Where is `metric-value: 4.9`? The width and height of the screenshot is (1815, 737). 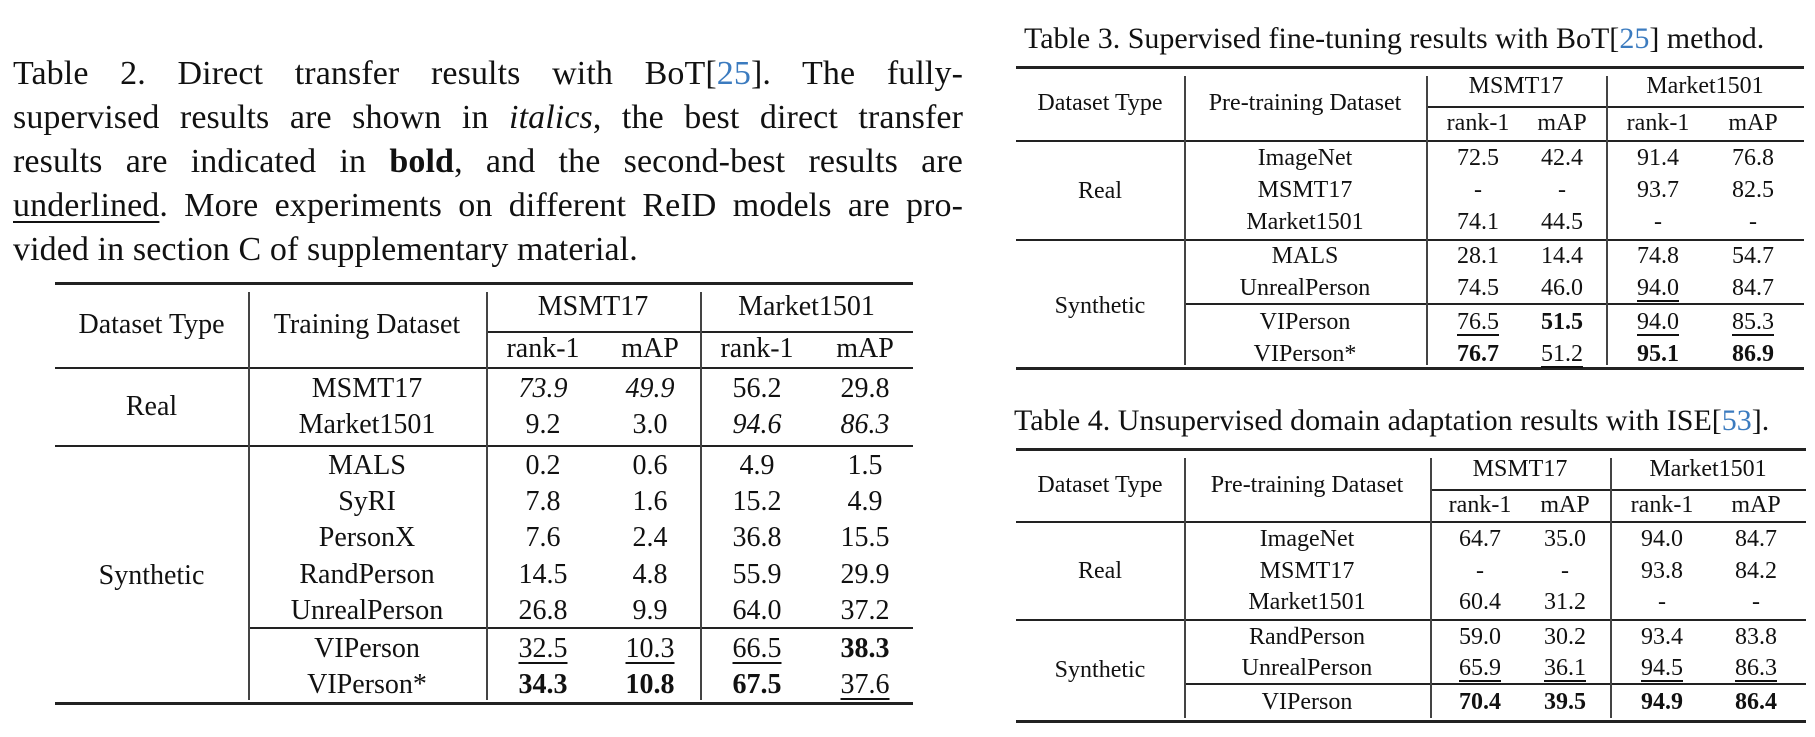
metric-value: 4.9 is located at coordinates (757, 465).